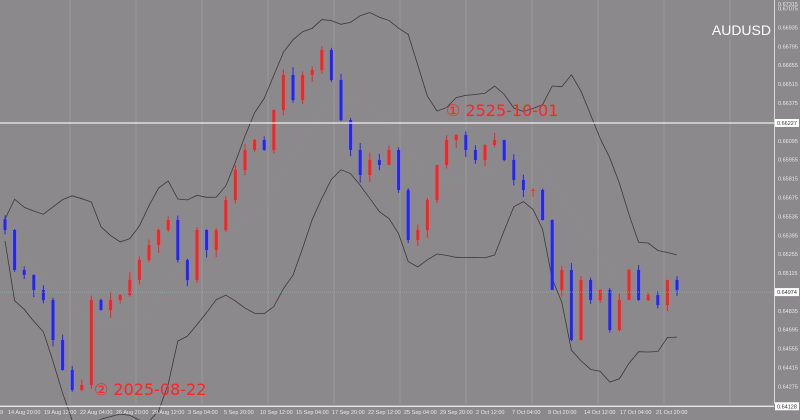 The width and height of the screenshot is (800, 420). I want to click on price-highlight-label: 0.64974, so click(787, 293).